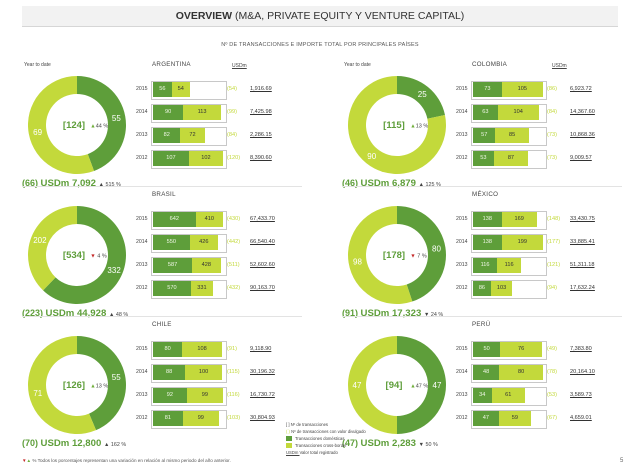  Describe the element at coordinates (234, 418) in the screenshot. I see `deal-count: (103)` at that location.